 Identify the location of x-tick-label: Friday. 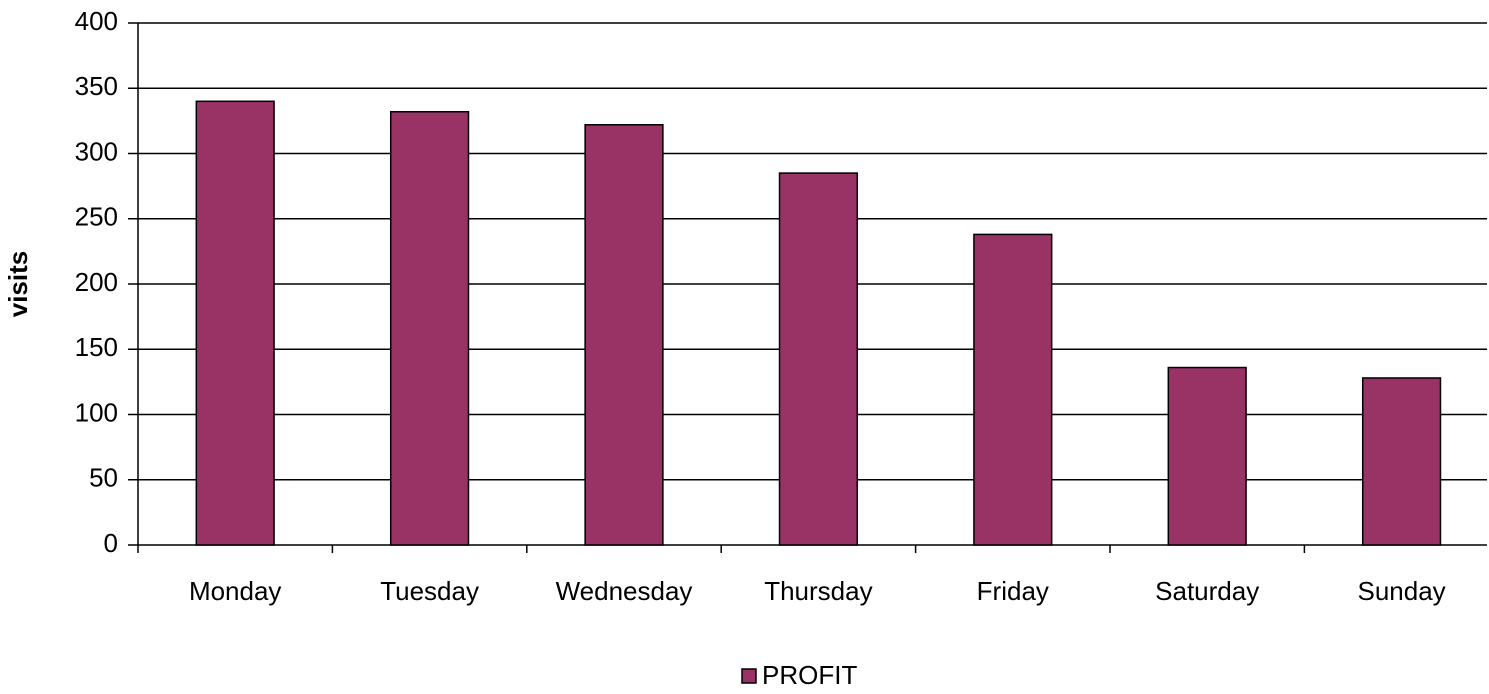
(1013, 591).